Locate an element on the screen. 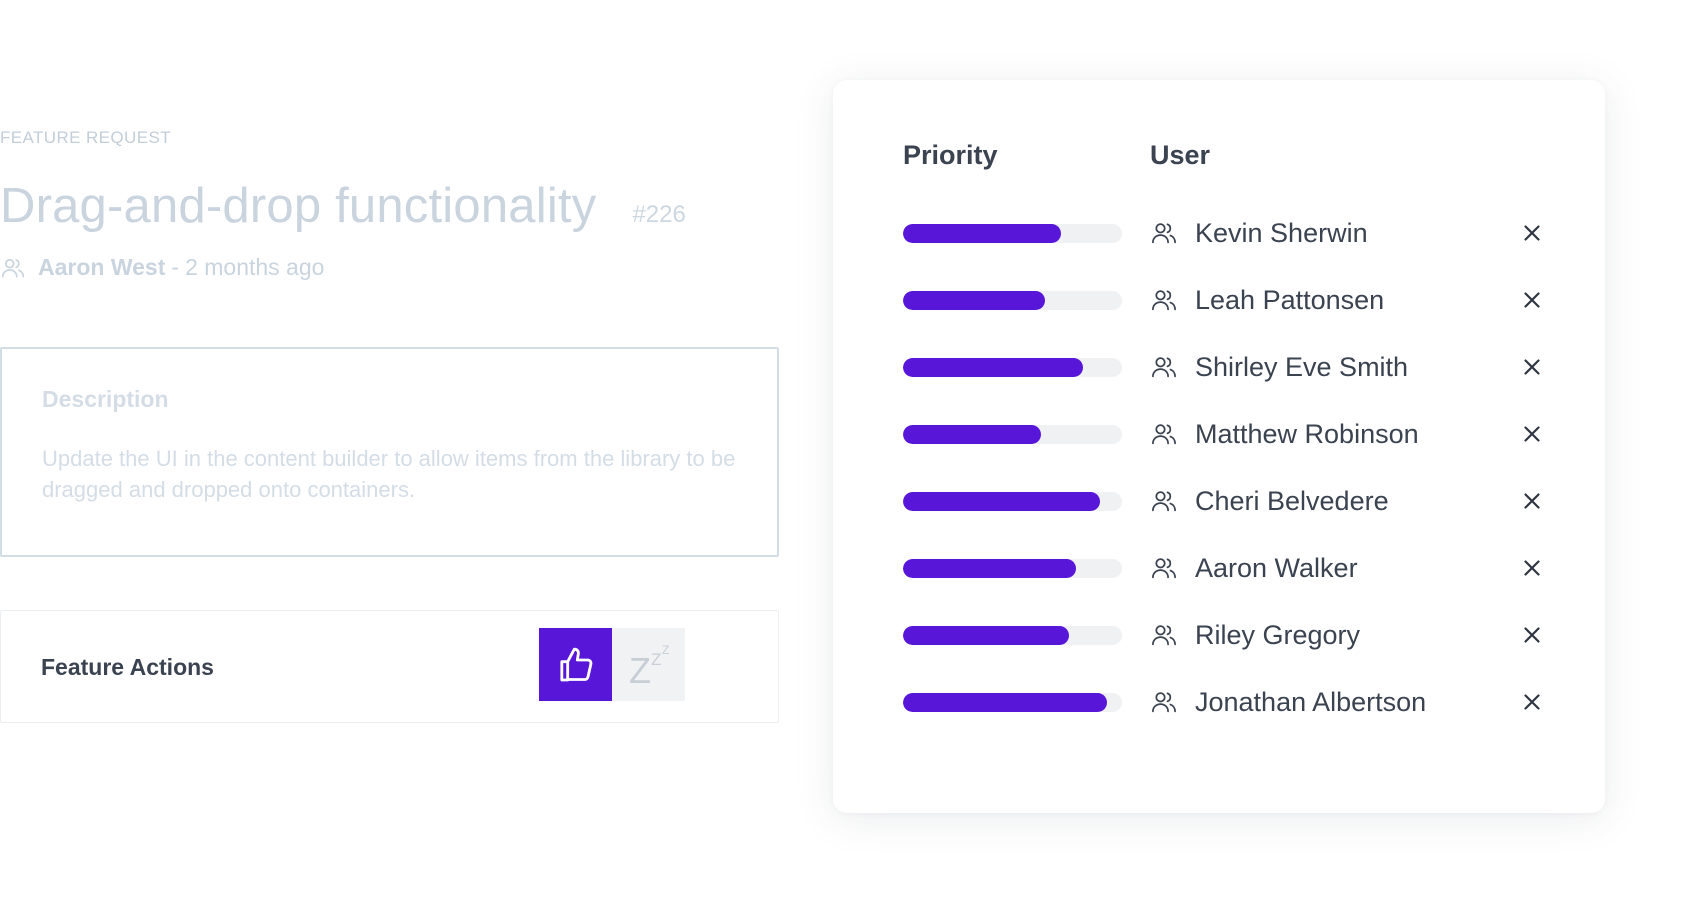 This screenshot has width=1699, height=900. user-column-header: User is located at coordinates (1180, 155).